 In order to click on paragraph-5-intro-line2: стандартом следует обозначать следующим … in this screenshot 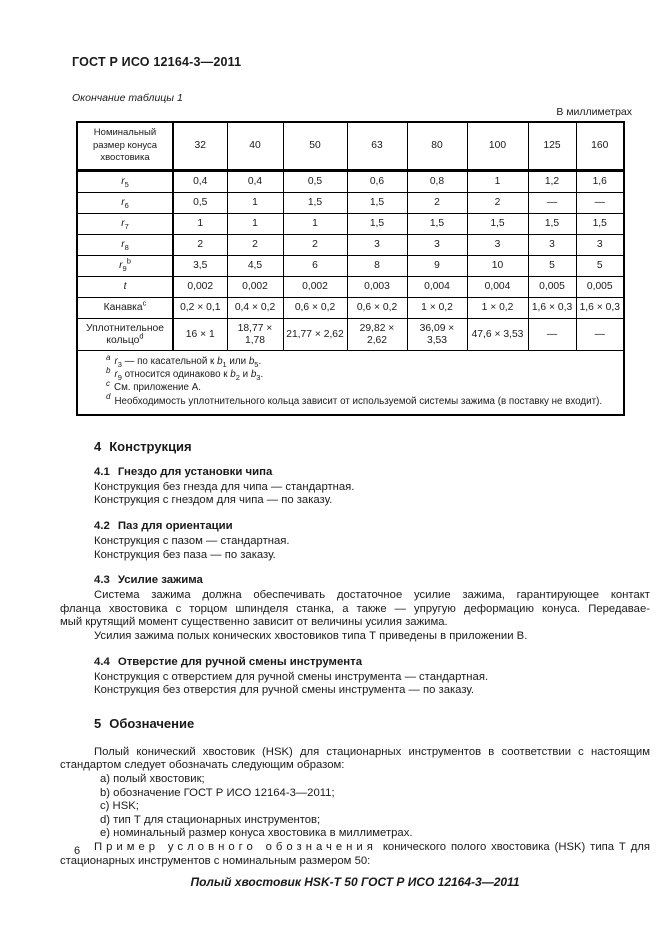, I will do `click(202, 765)`.